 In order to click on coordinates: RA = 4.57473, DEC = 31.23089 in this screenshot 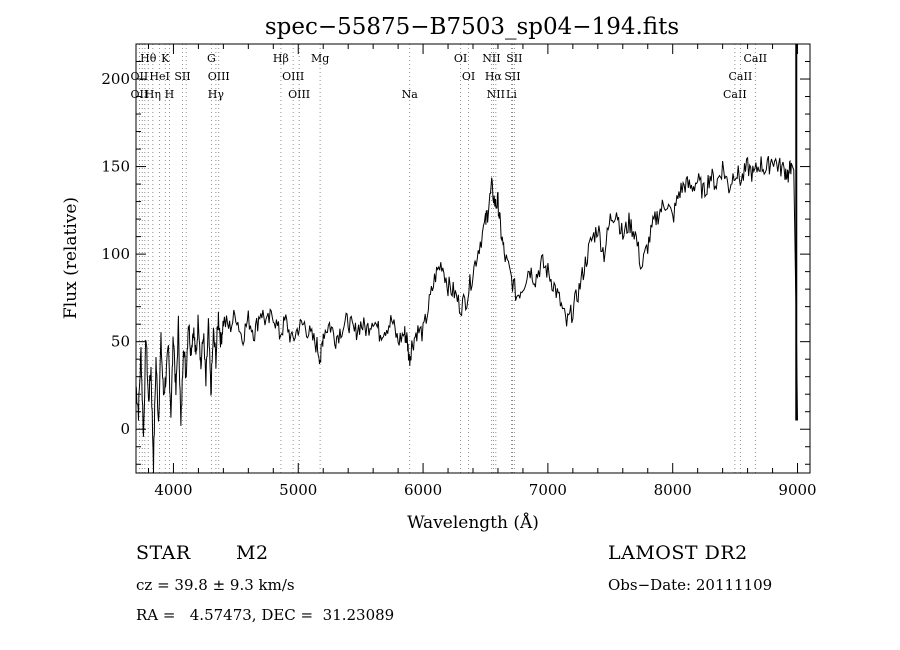, I will do `click(265, 615)`.